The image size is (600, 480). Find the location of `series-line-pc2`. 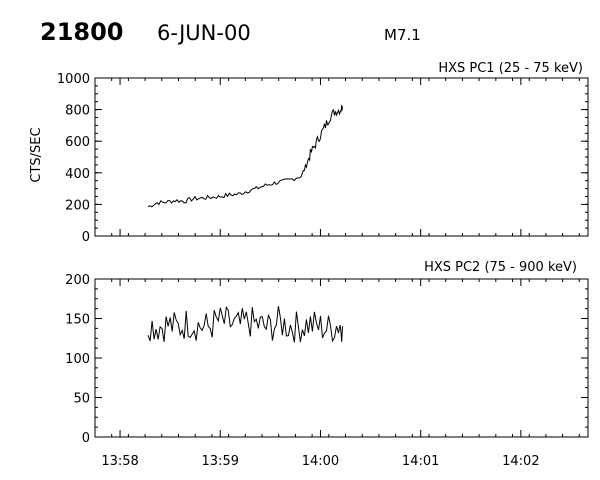

series-line-pc2 is located at coordinates (245, 324).